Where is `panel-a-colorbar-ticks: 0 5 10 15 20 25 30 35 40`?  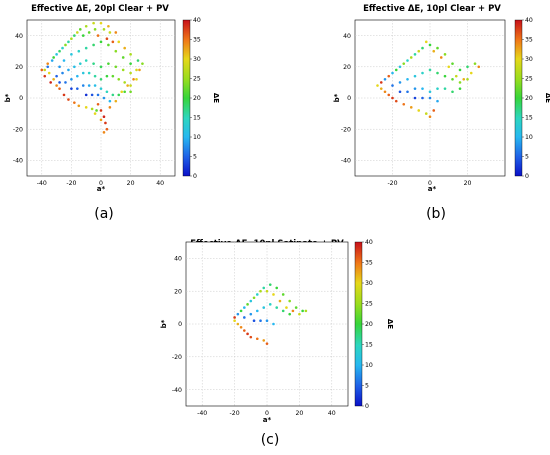
panel-a-colorbar-ticks: 0 5 10 15 20 25 30 35 40 is located at coordinates (195, 98).